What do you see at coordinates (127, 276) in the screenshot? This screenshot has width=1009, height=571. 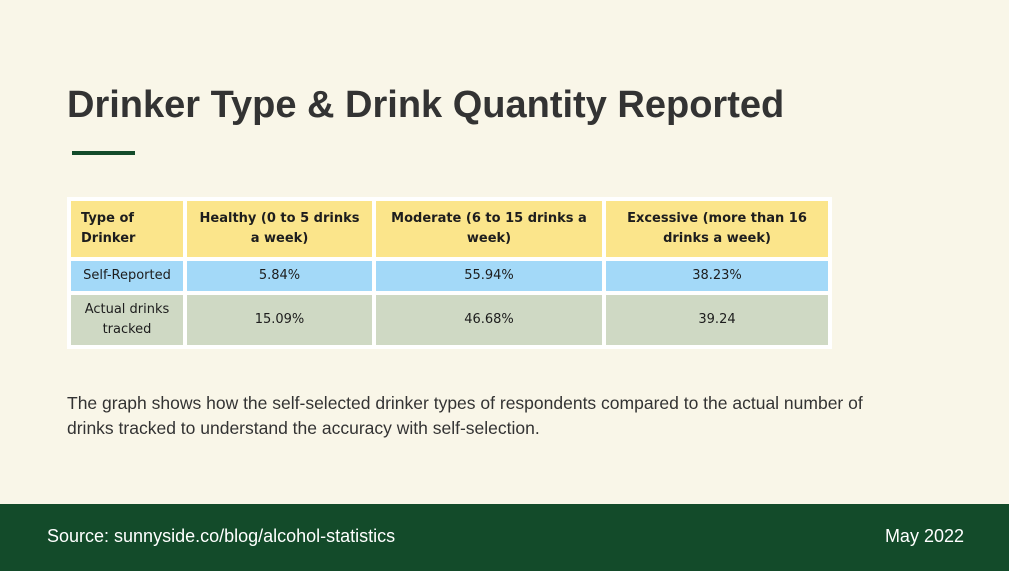 I see `row-label-self-reported: Self-Reported` at bounding box center [127, 276].